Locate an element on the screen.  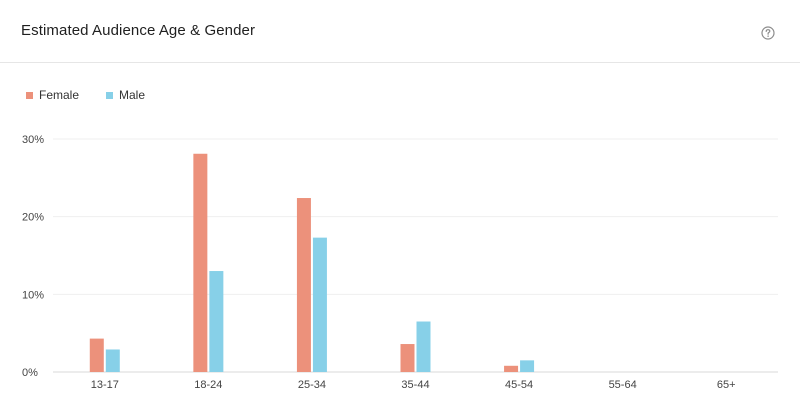
legend-item-male: Male is located at coordinates (125, 95).